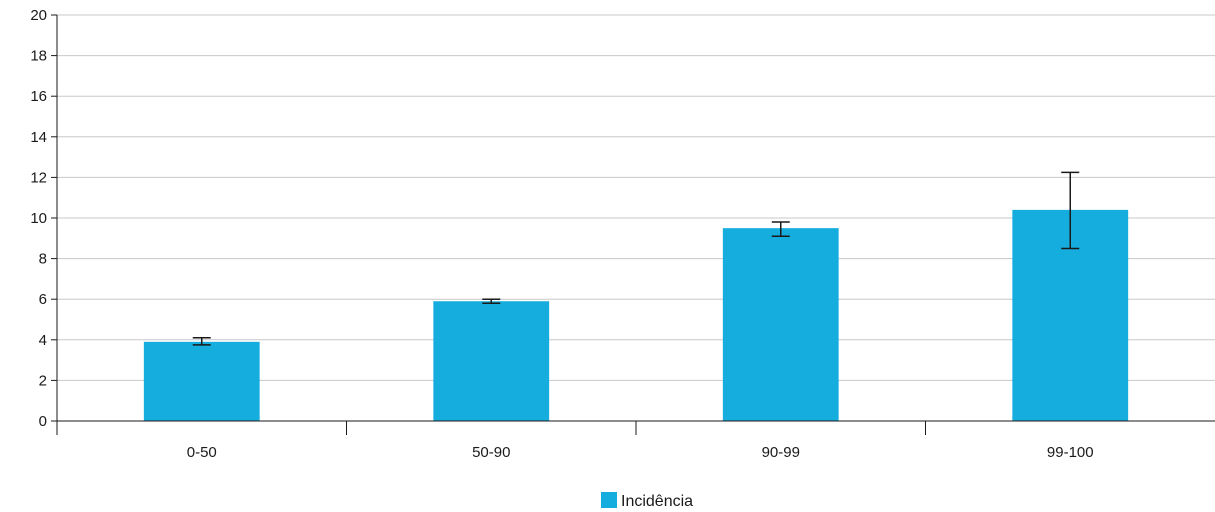 Image resolution: width=1215 pixels, height=512 pixels. What do you see at coordinates (43, 380) in the screenshot?
I see `y-tick-label: 2` at bounding box center [43, 380].